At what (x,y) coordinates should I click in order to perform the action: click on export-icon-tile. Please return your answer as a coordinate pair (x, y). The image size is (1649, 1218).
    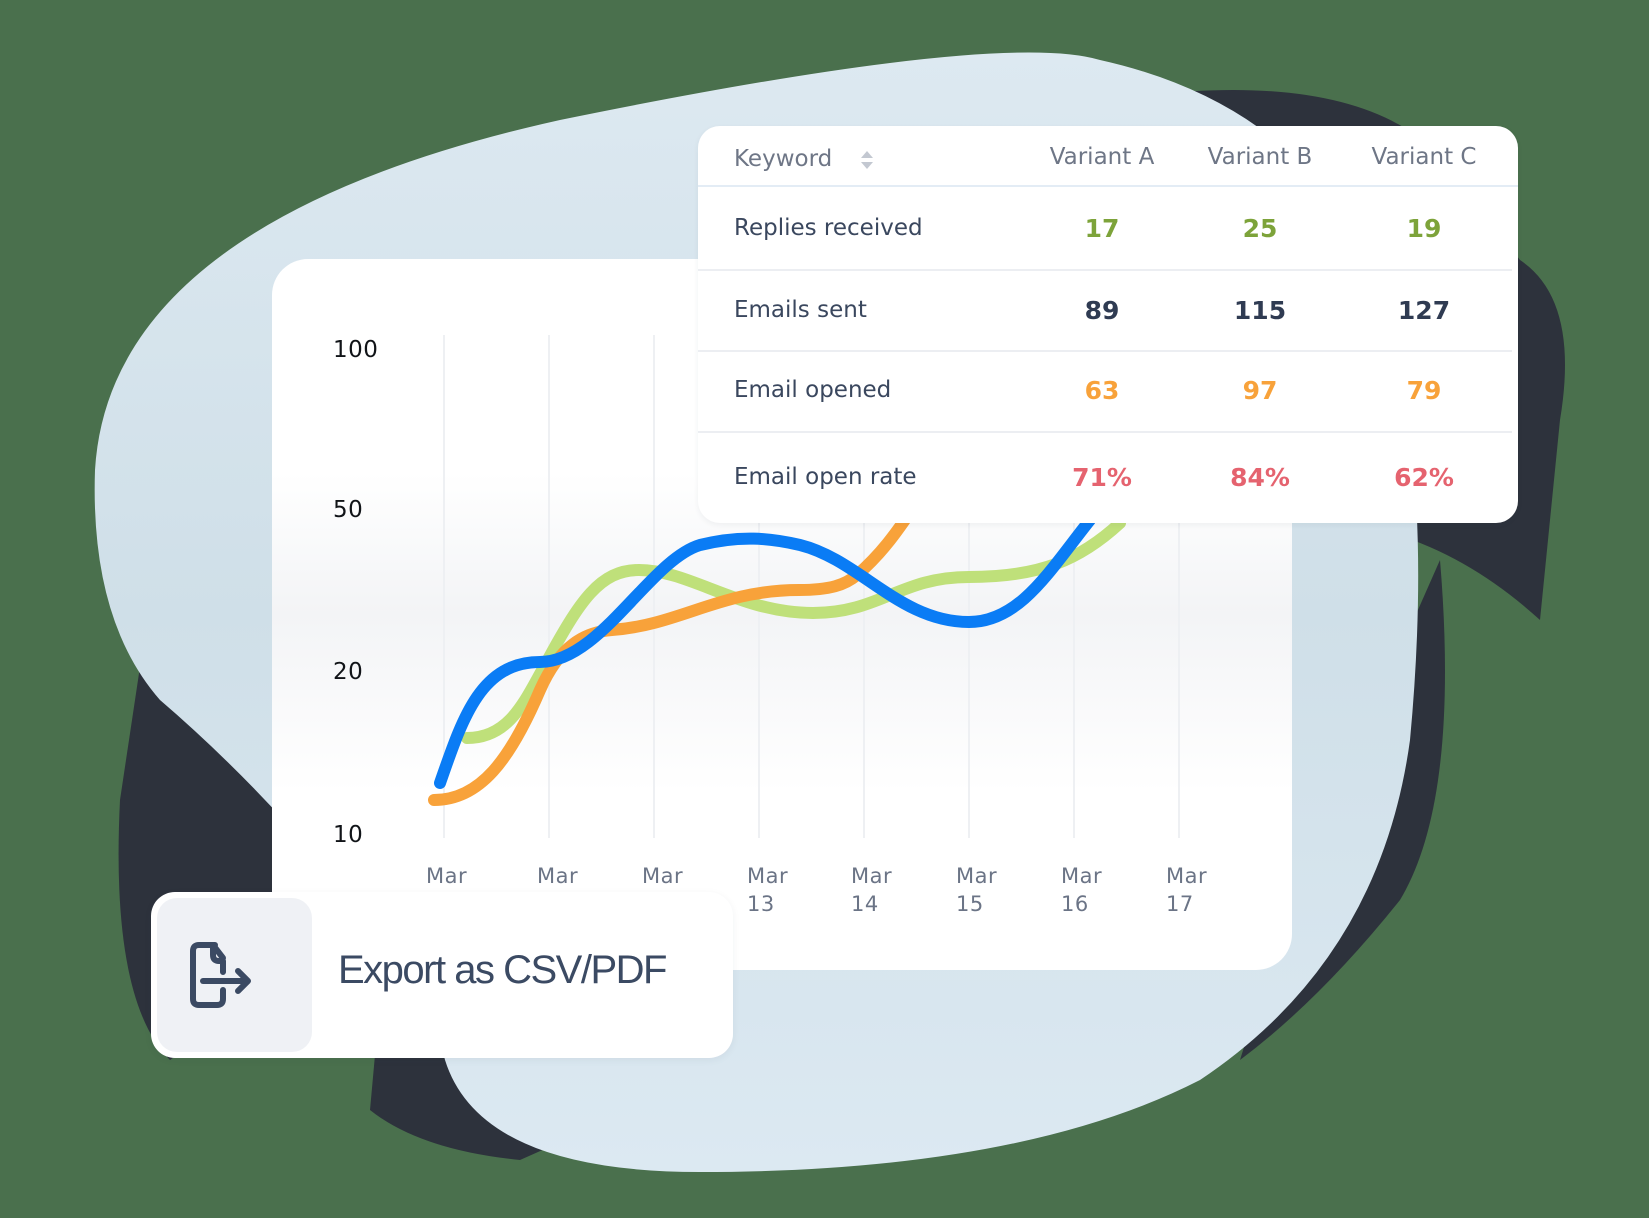
    Looking at the image, I should click on (234, 975).